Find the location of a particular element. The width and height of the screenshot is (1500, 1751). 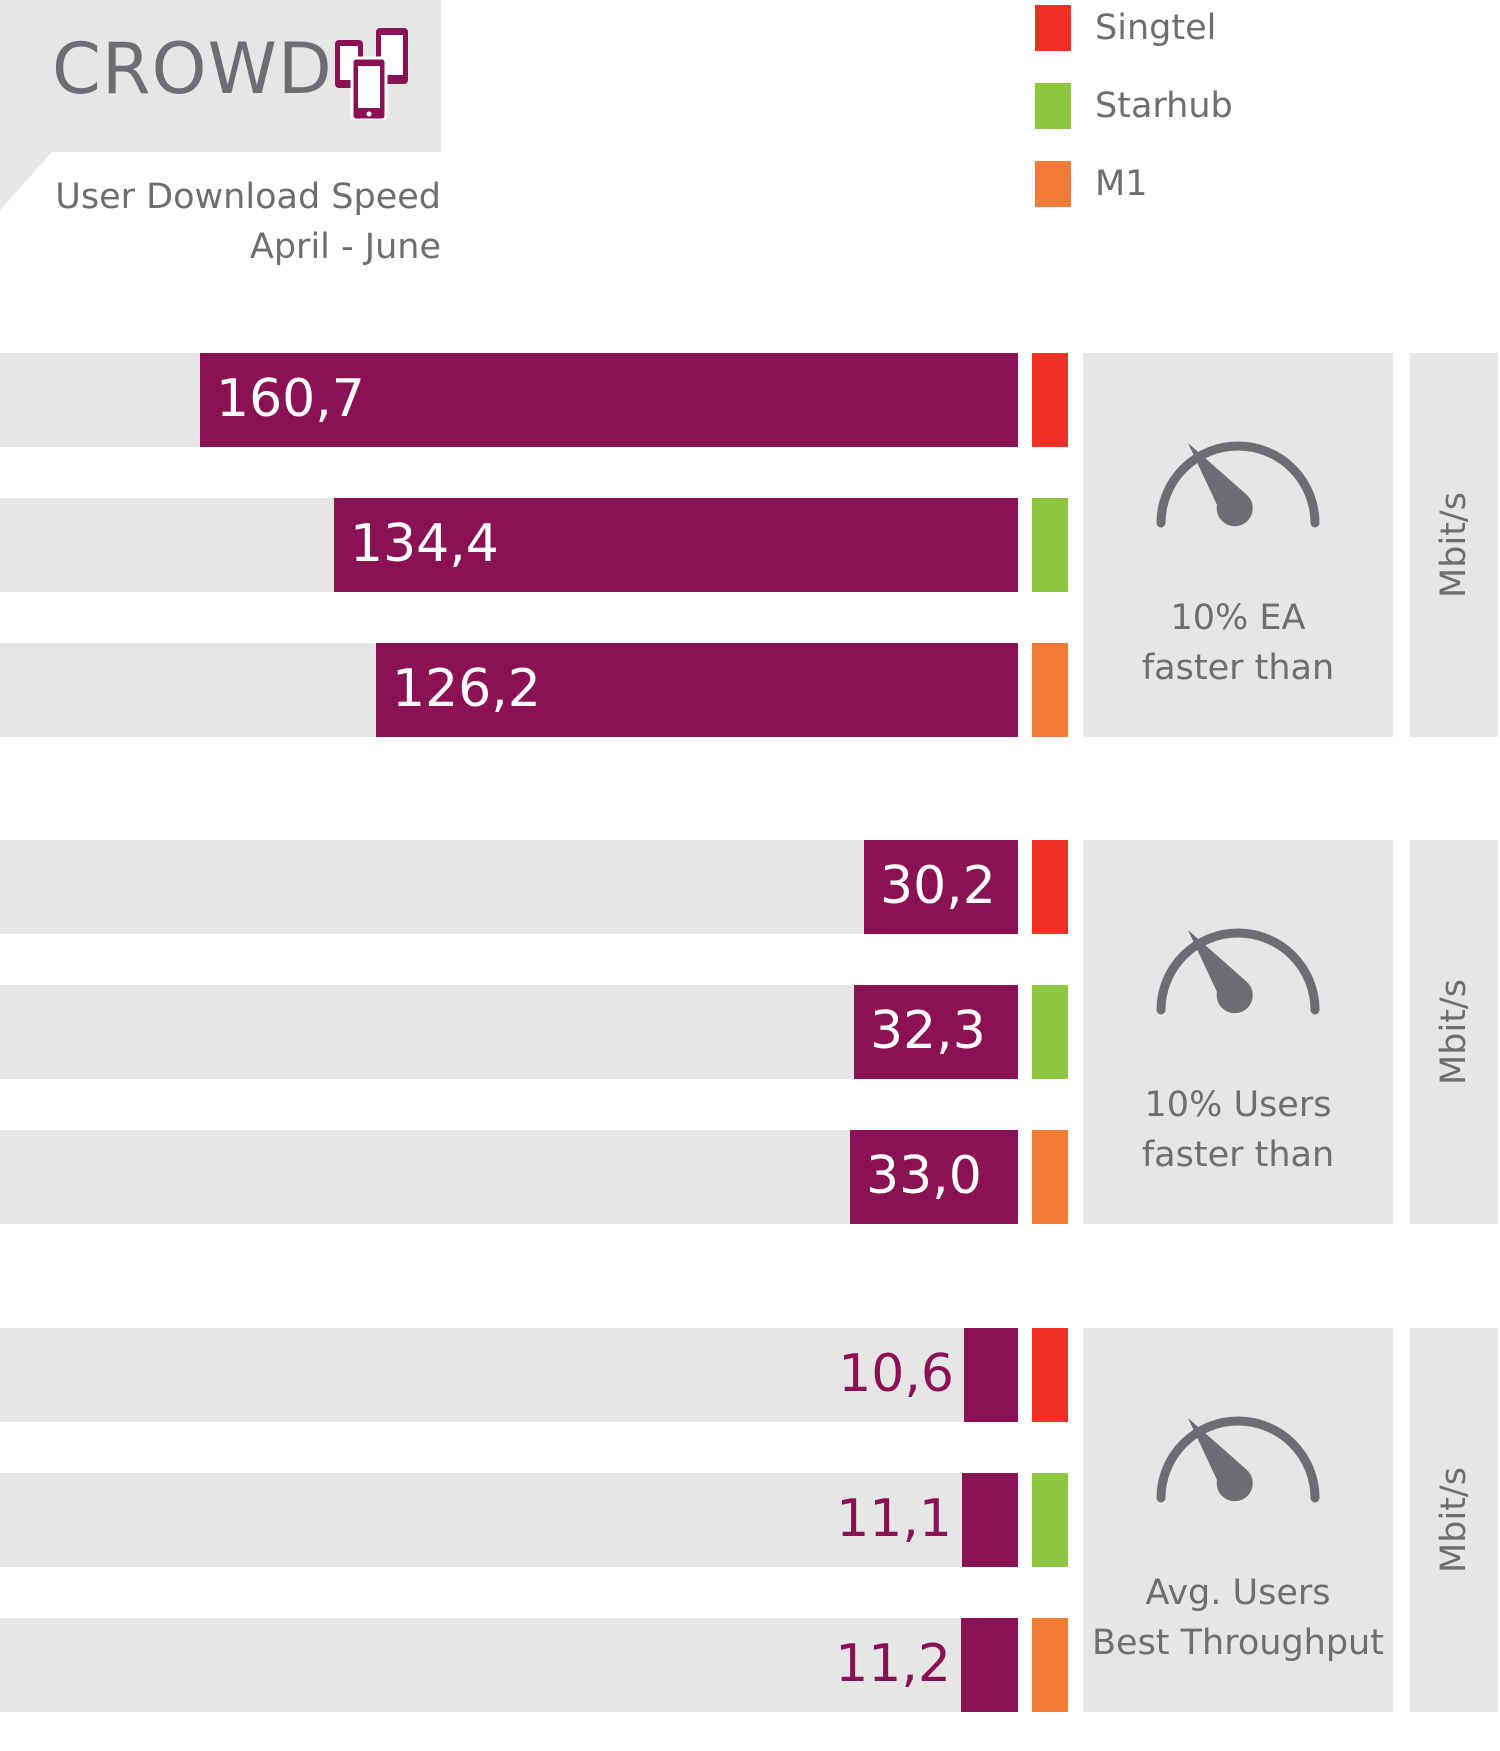

bar-value-label: 126,2 is located at coordinates (466, 689).